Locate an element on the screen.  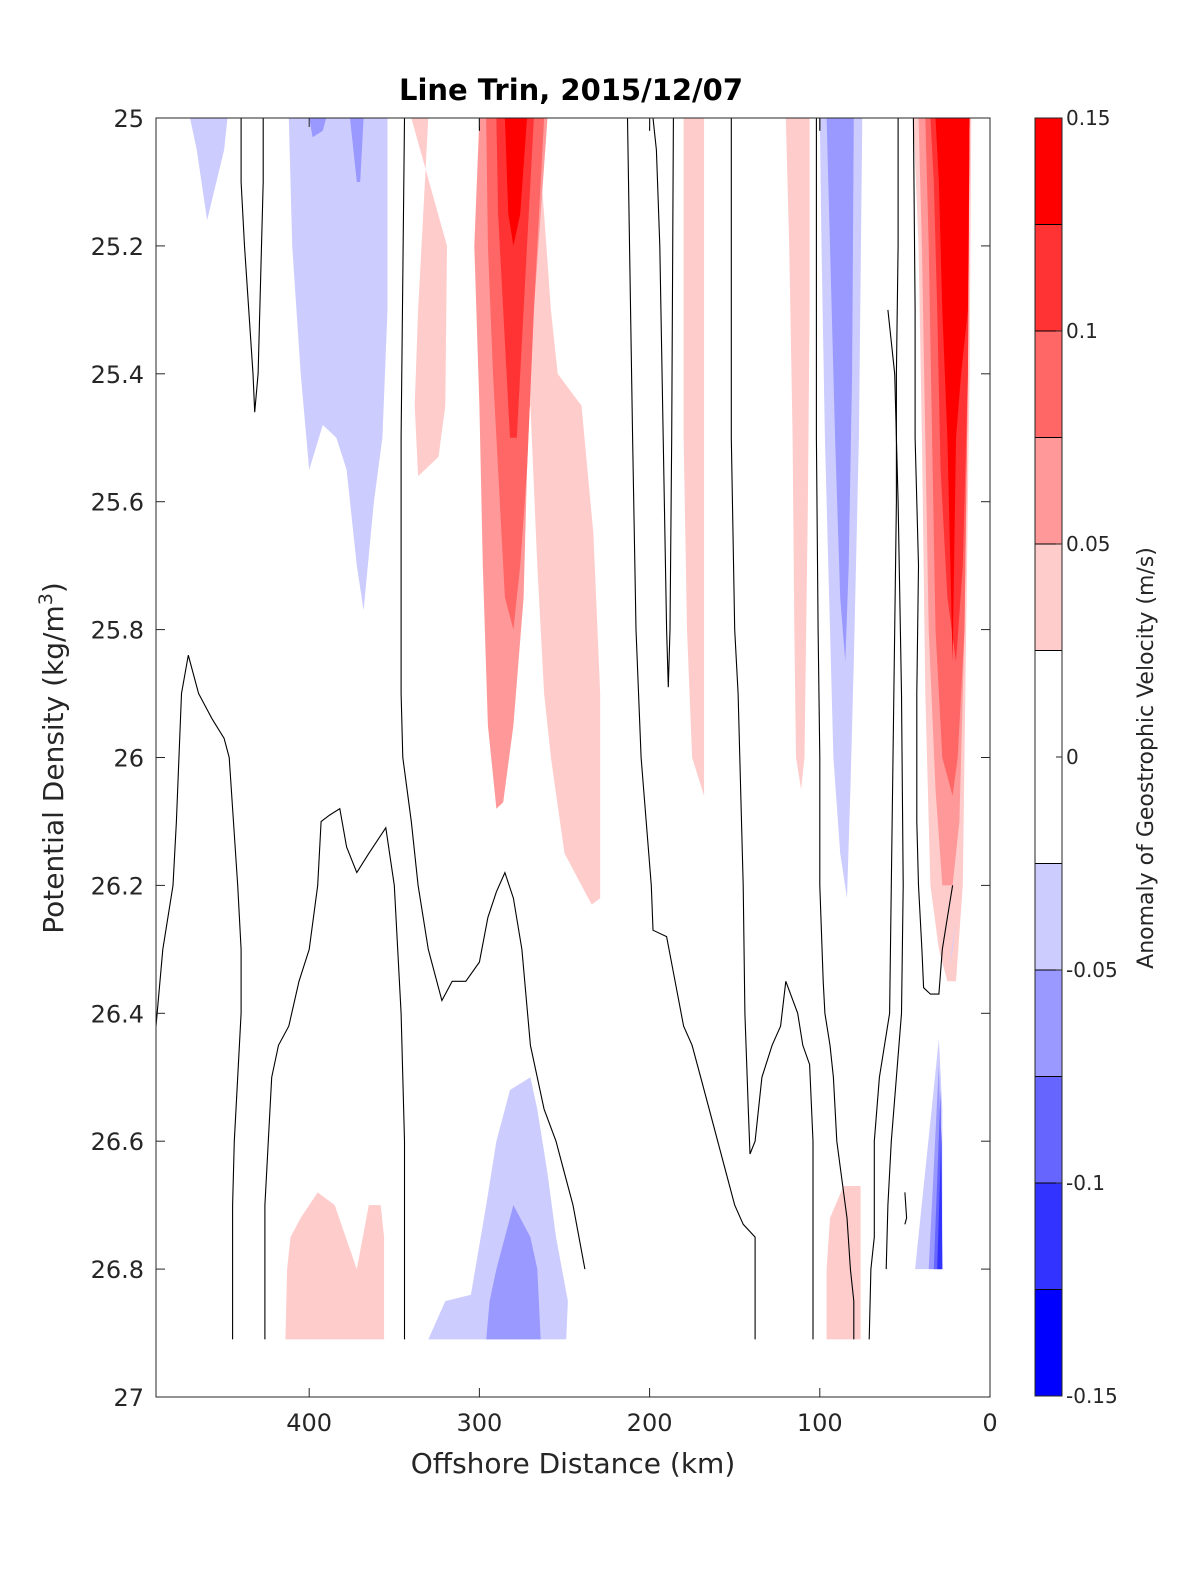
colorbar-title: Anomaly of Geostrophic Velocity (m/s) is located at coordinates (1146, 758).